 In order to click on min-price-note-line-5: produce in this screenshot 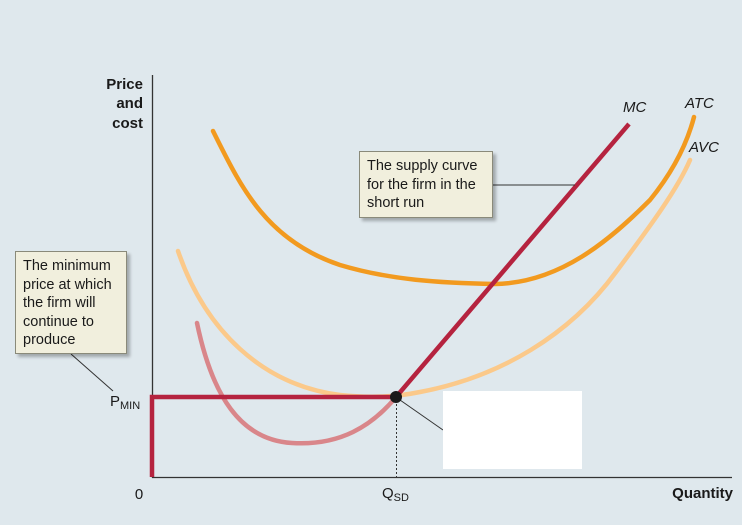, I will do `click(49, 340)`.